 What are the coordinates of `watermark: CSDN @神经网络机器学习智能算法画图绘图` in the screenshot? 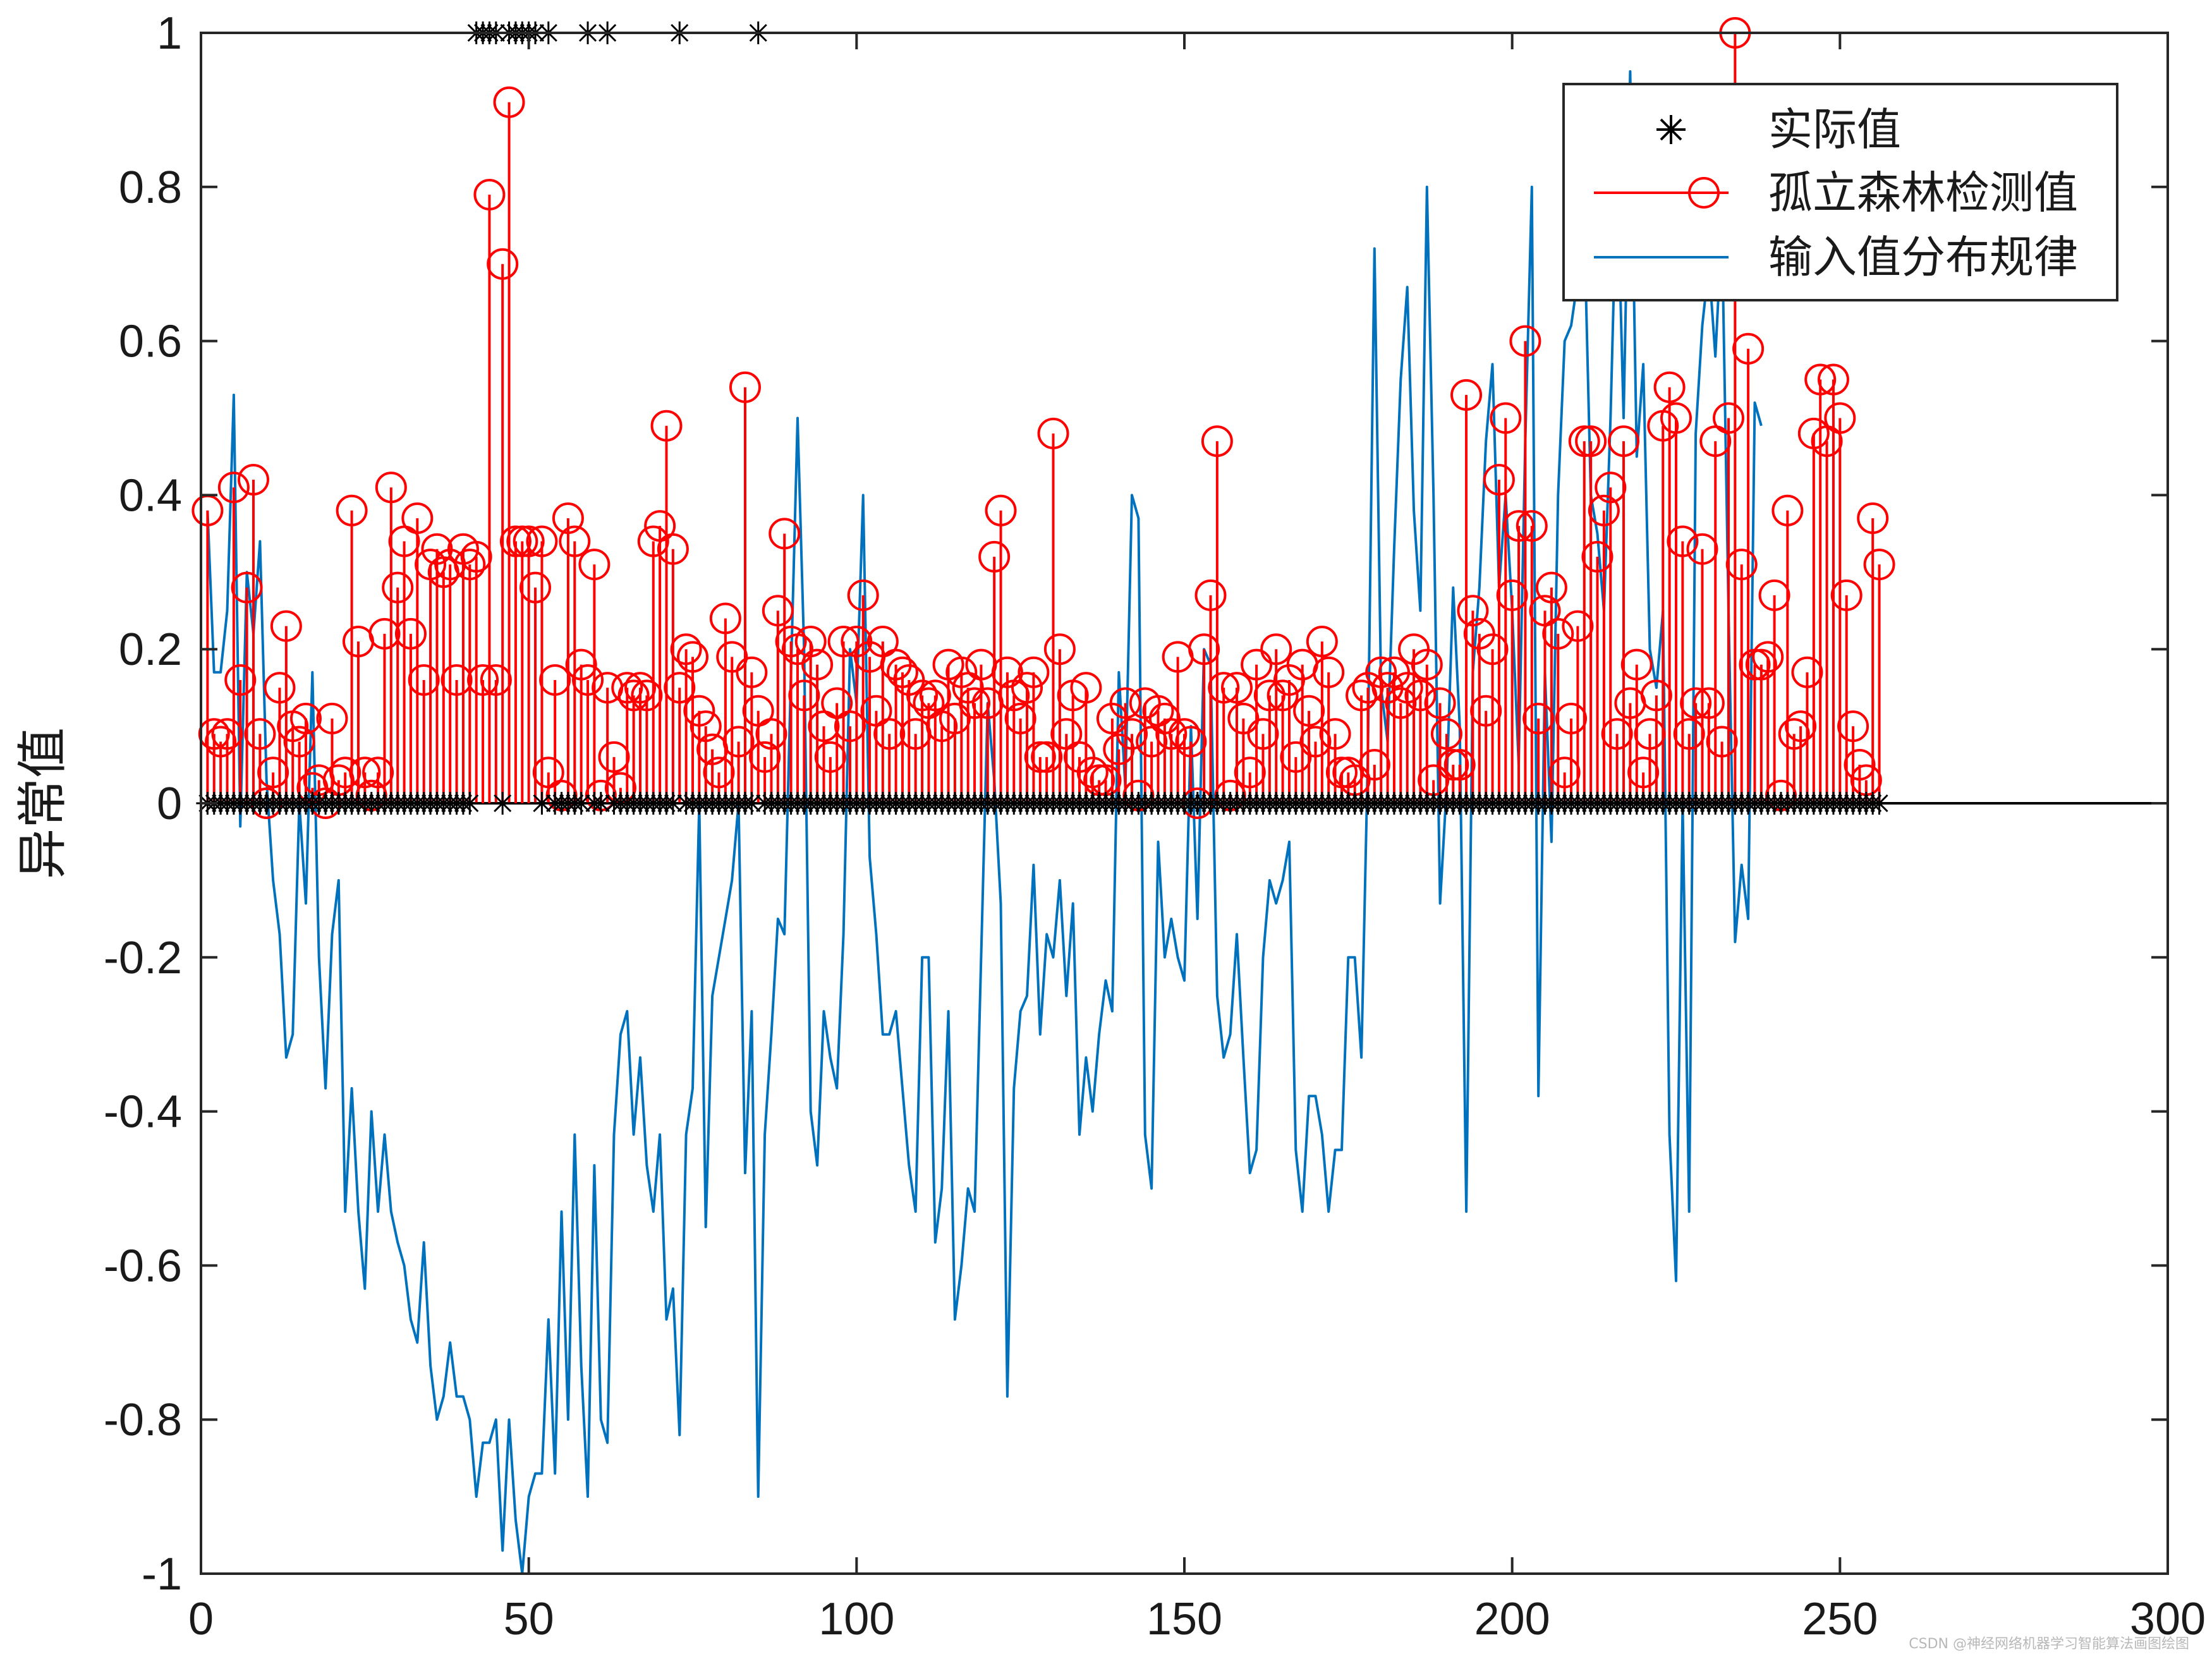 It's located at (2049, 1644).